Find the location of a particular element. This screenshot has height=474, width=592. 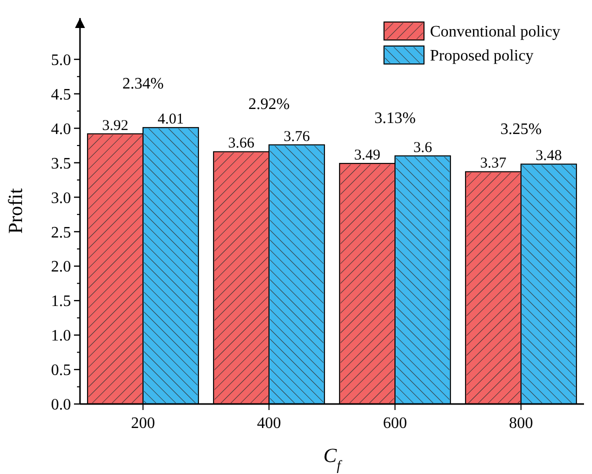

y-tick-label: 1.0 is located at coordinates (61, 336).